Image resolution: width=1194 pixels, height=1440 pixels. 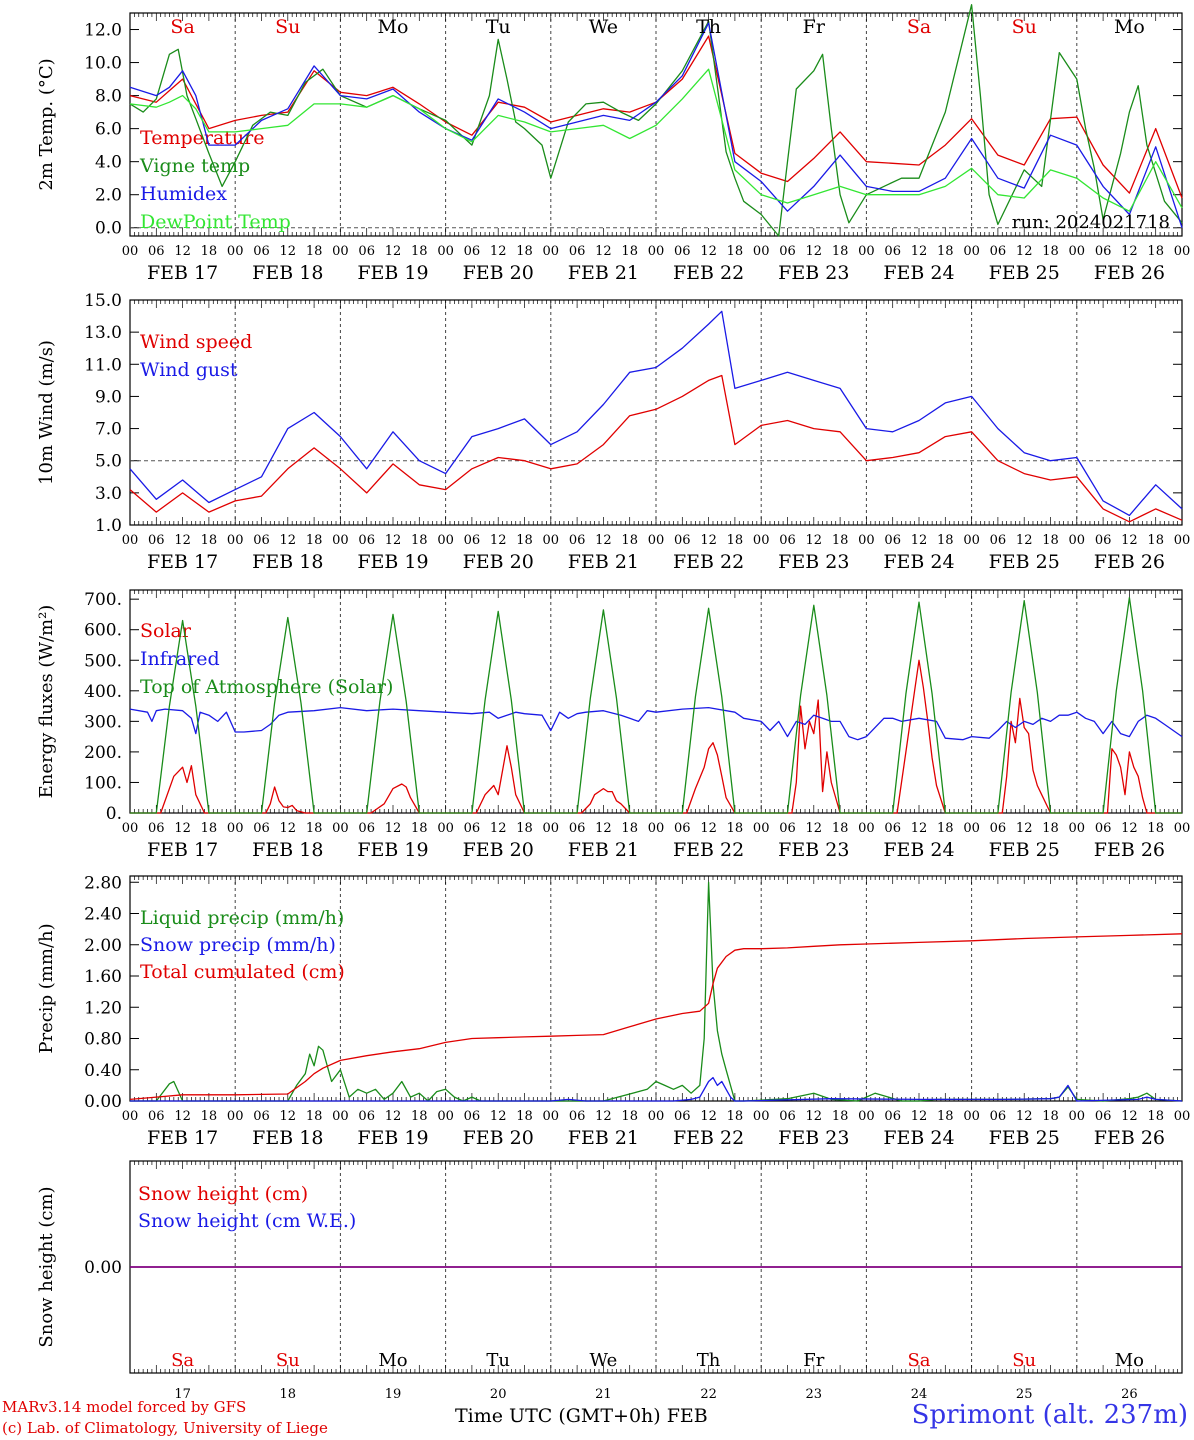 What do you see at coordinates (1049, 1415) in the screenshot?
I see `station-name: Sprimont (alt. 237m)` at bounding box center [1049, 1415].